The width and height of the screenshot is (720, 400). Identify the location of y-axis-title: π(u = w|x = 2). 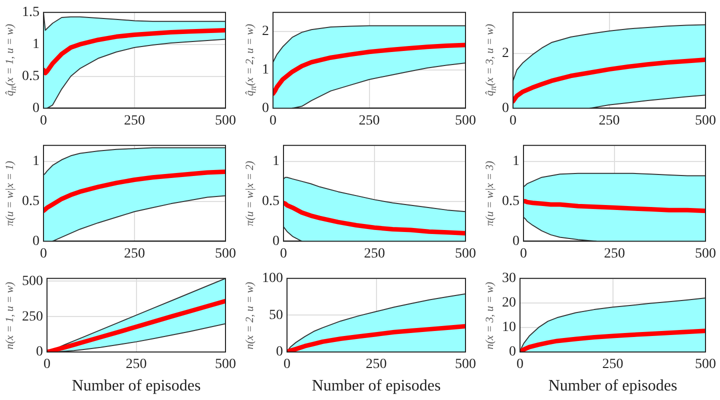
(250, 193).